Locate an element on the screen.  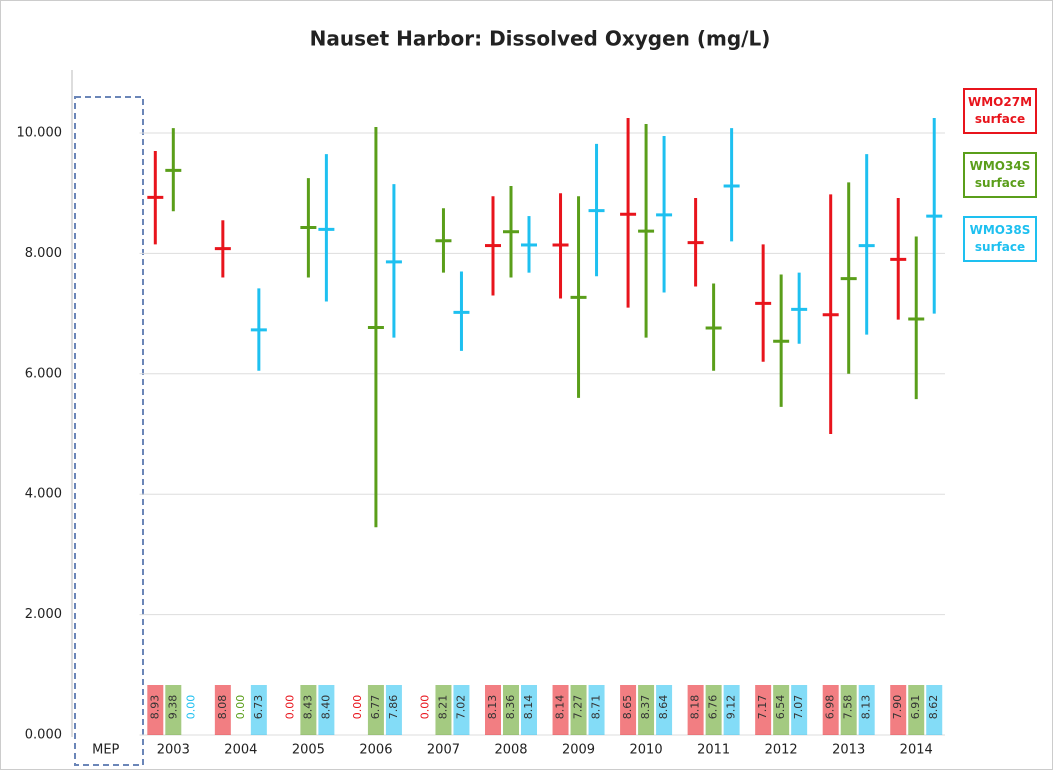
x-tick-label: 2006 is located at coordinates (375, 750).